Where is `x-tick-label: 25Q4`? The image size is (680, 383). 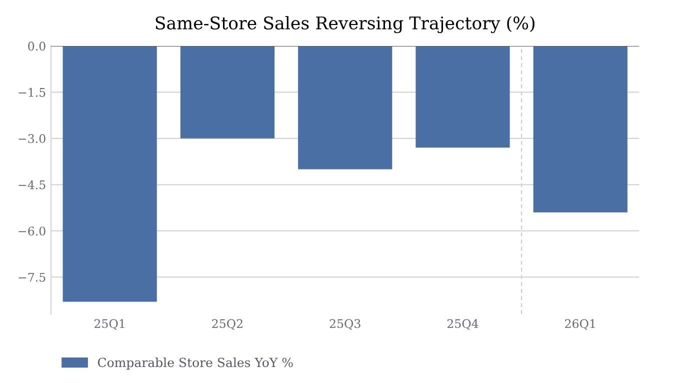 x-tick-label: 25Q4 is located at coordinates (462, 324).